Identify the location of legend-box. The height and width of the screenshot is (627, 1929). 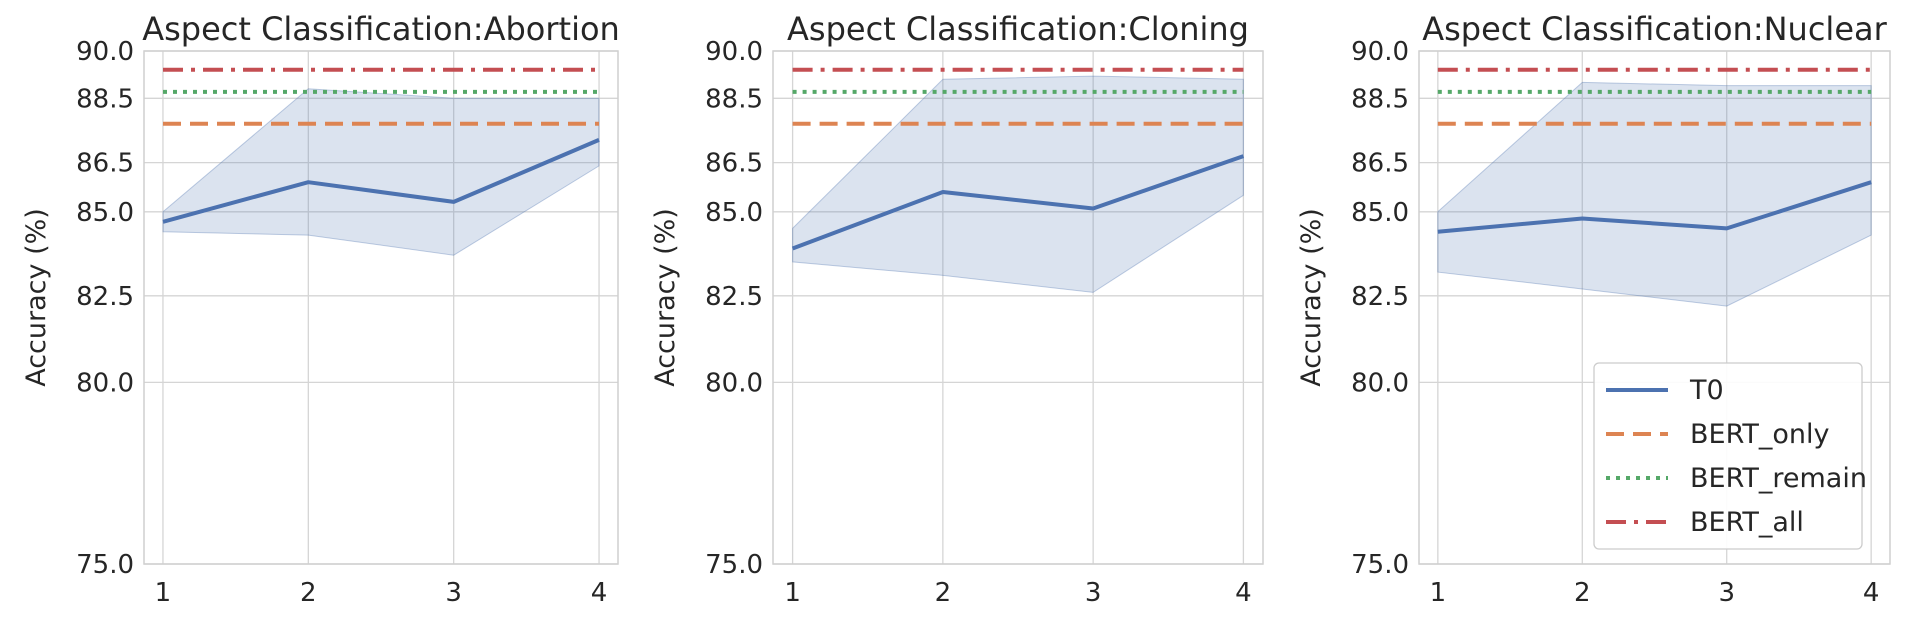
(1728, 456).